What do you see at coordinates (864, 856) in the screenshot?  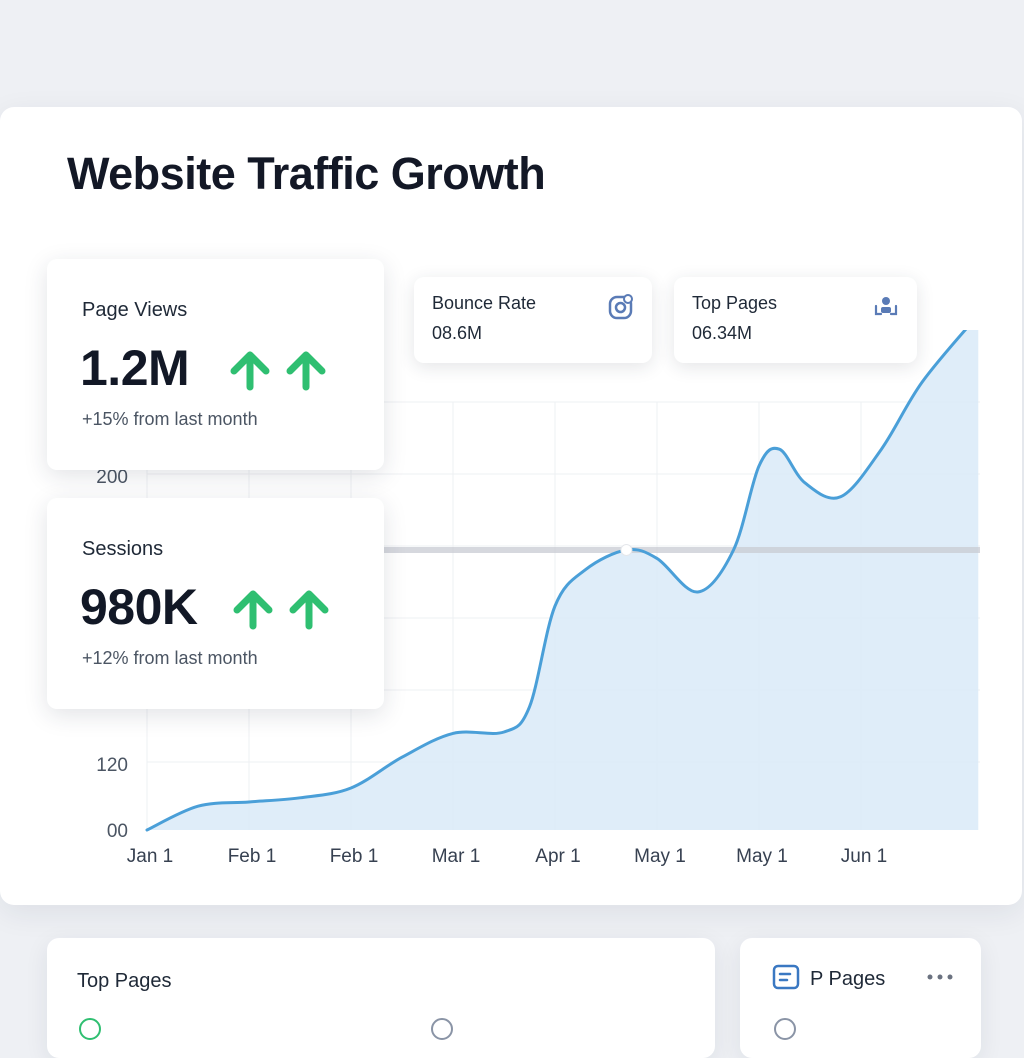 I see `x-tick-label: Jun 1` at bounding box center [864, 856].